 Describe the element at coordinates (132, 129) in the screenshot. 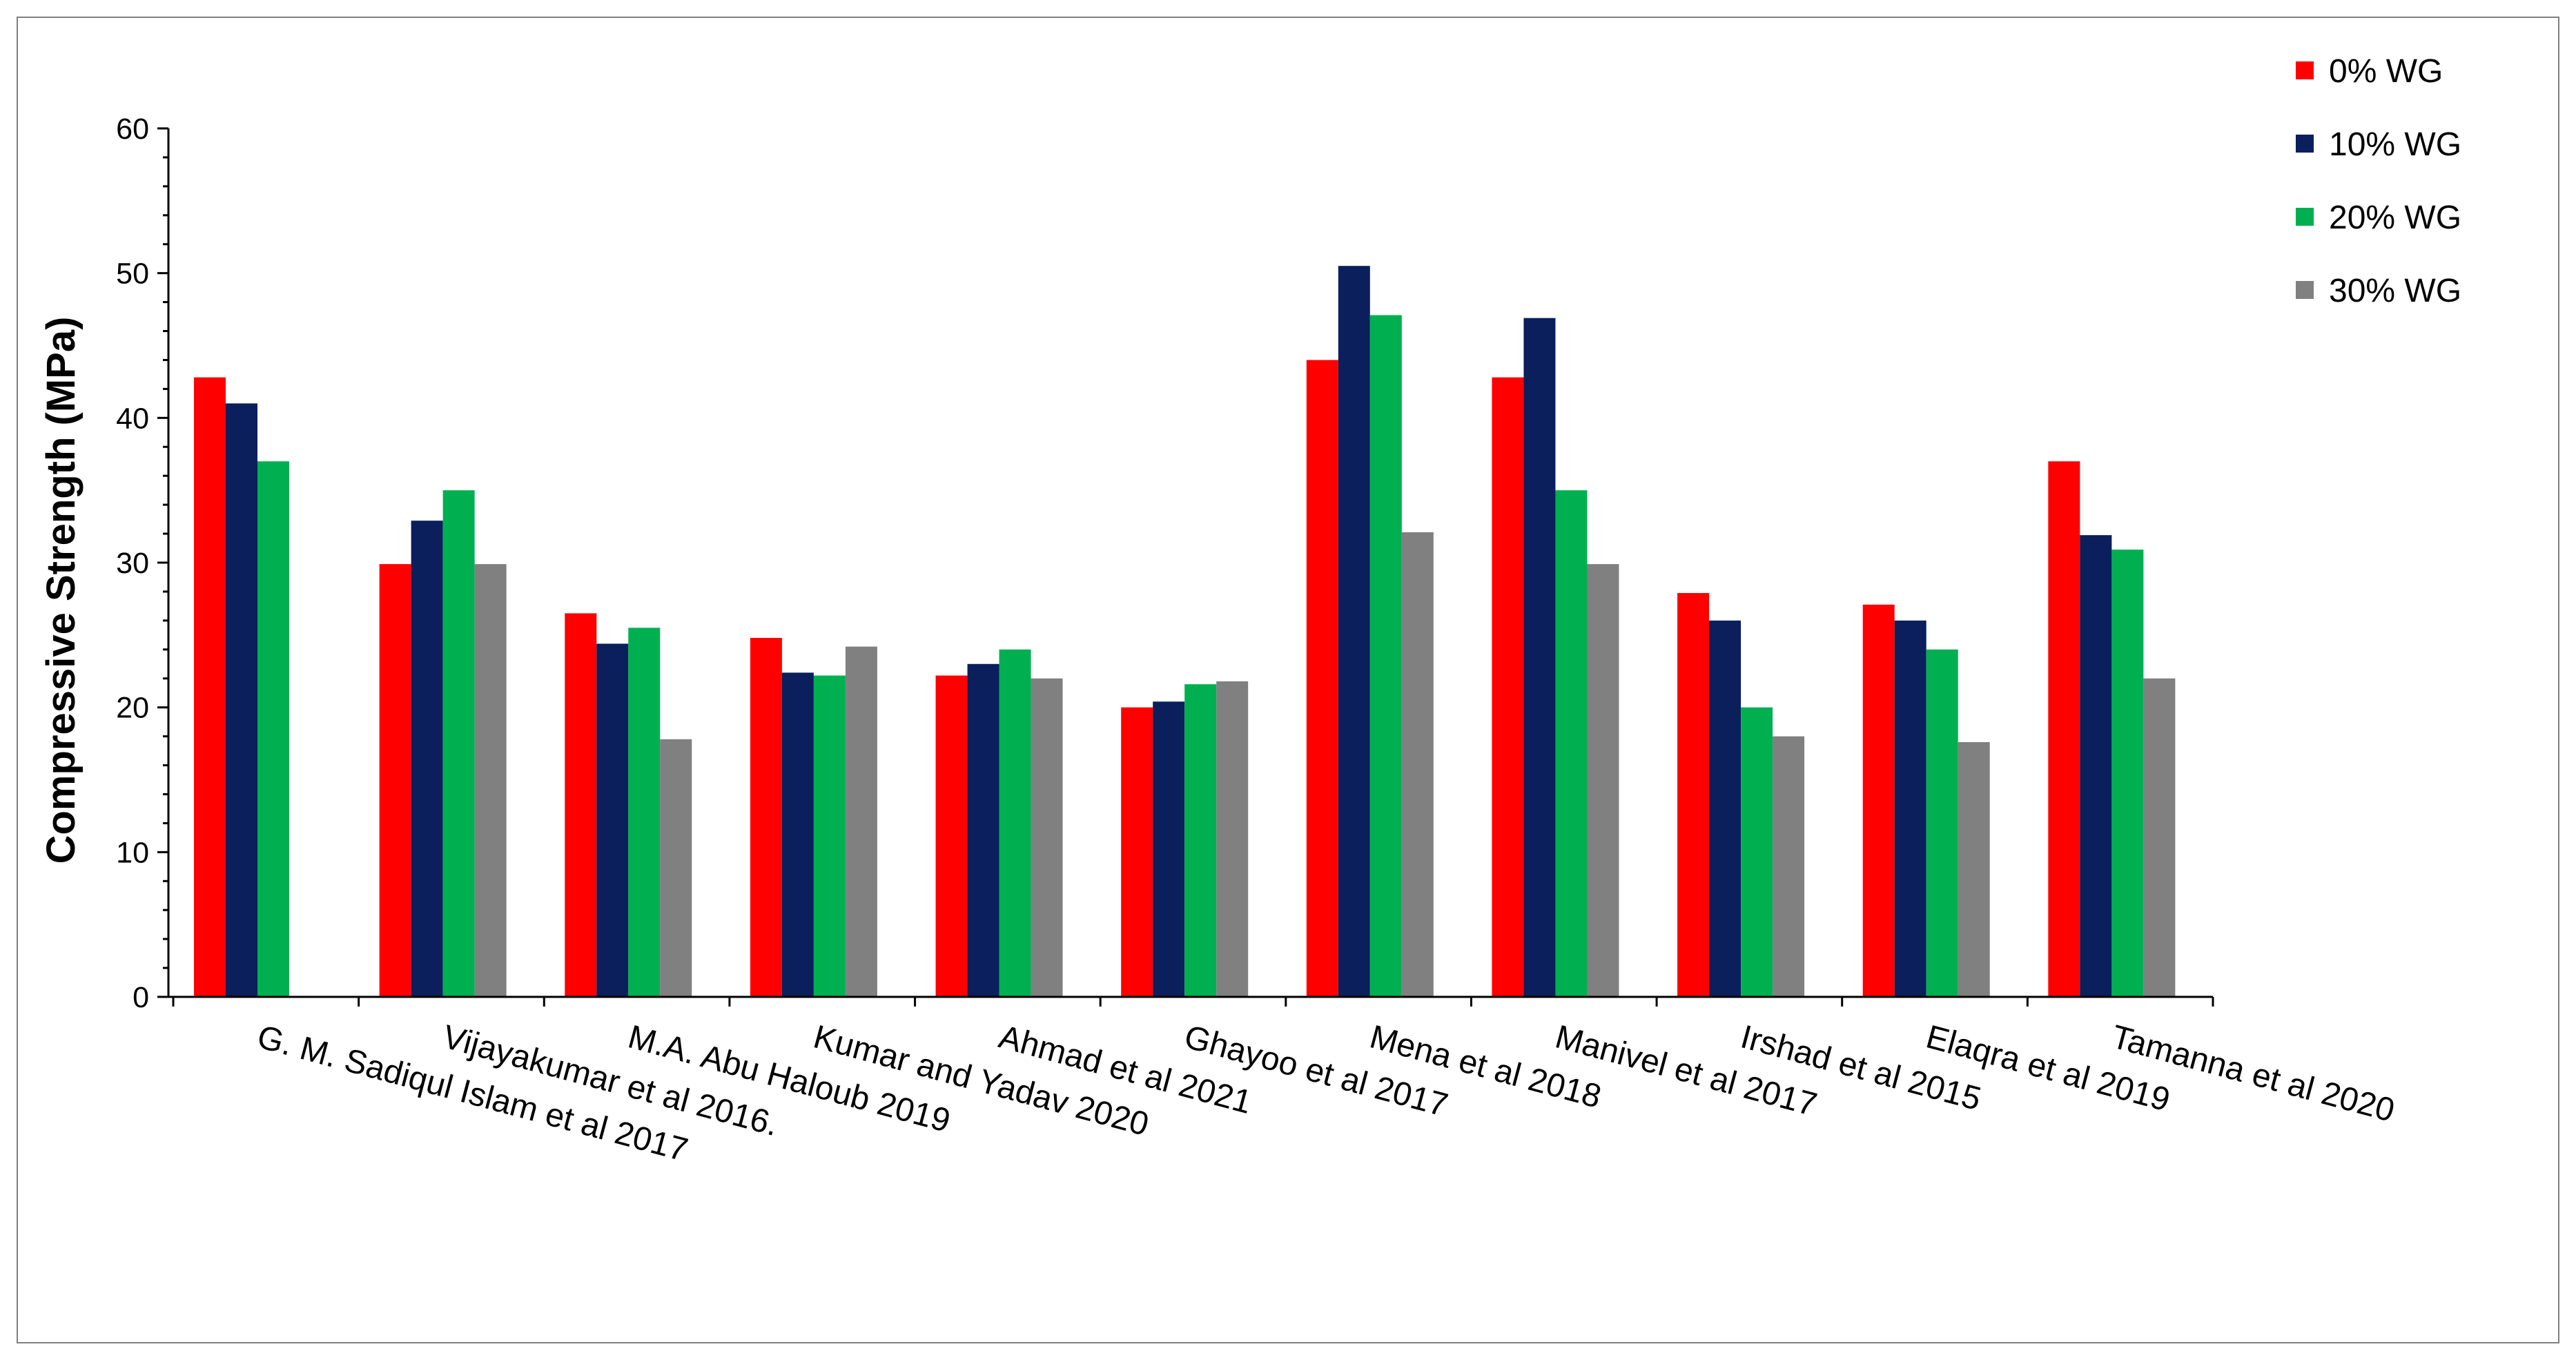

I see `y-tick-label: 60` at that location.